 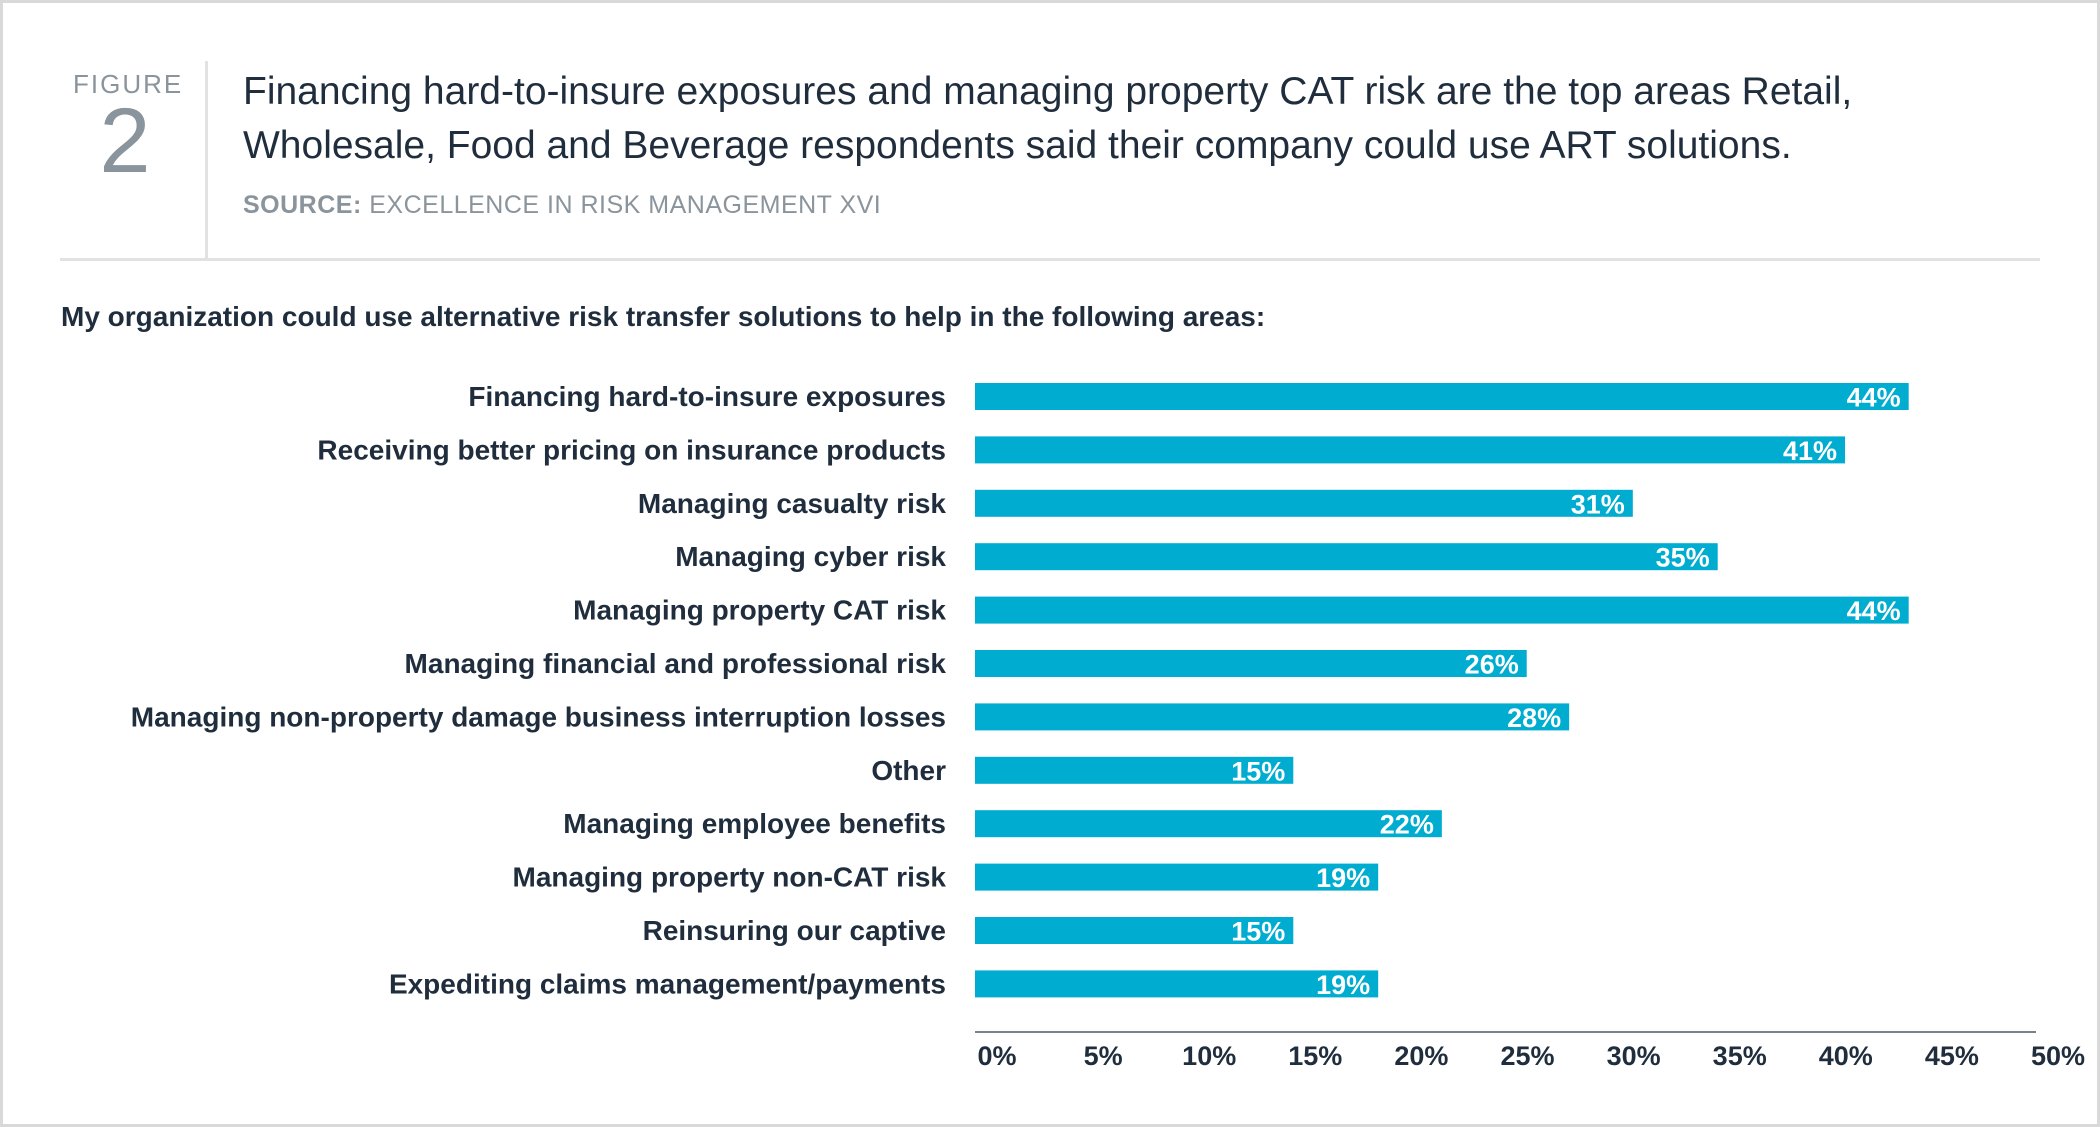 What do you see at coordinates (302, 205) in the screenshot?
I see `source-label: SOURCE:` at bounding box center [302, 205].